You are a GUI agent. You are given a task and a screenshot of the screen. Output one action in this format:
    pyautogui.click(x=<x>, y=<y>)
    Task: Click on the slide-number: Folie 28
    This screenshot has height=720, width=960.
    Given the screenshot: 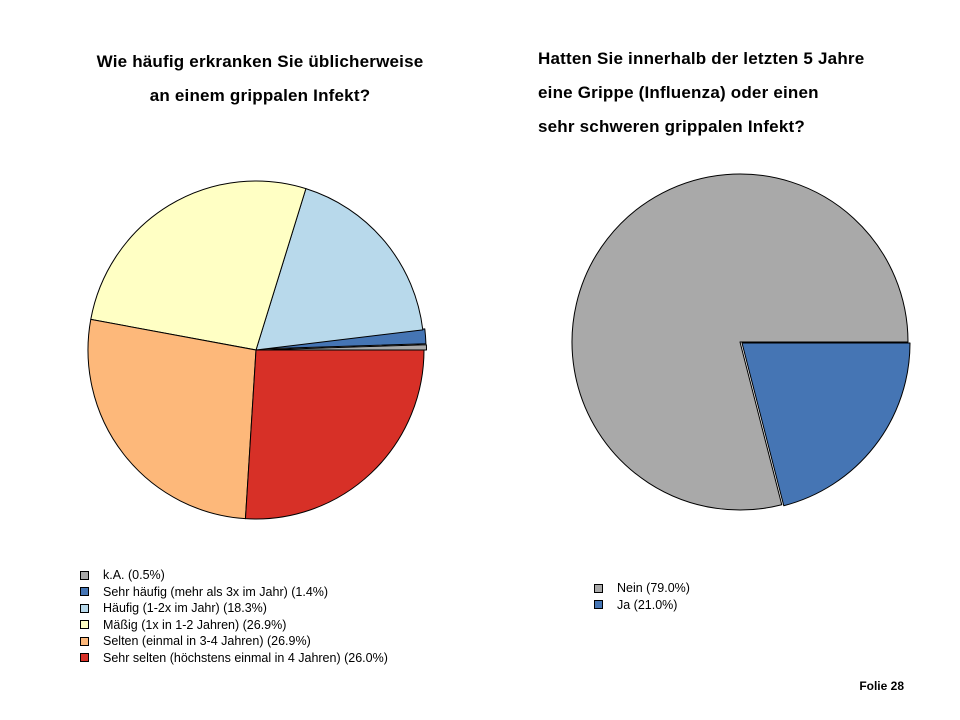 What is the action you would take?
    pyautogui.click(x=881, y=686)
    